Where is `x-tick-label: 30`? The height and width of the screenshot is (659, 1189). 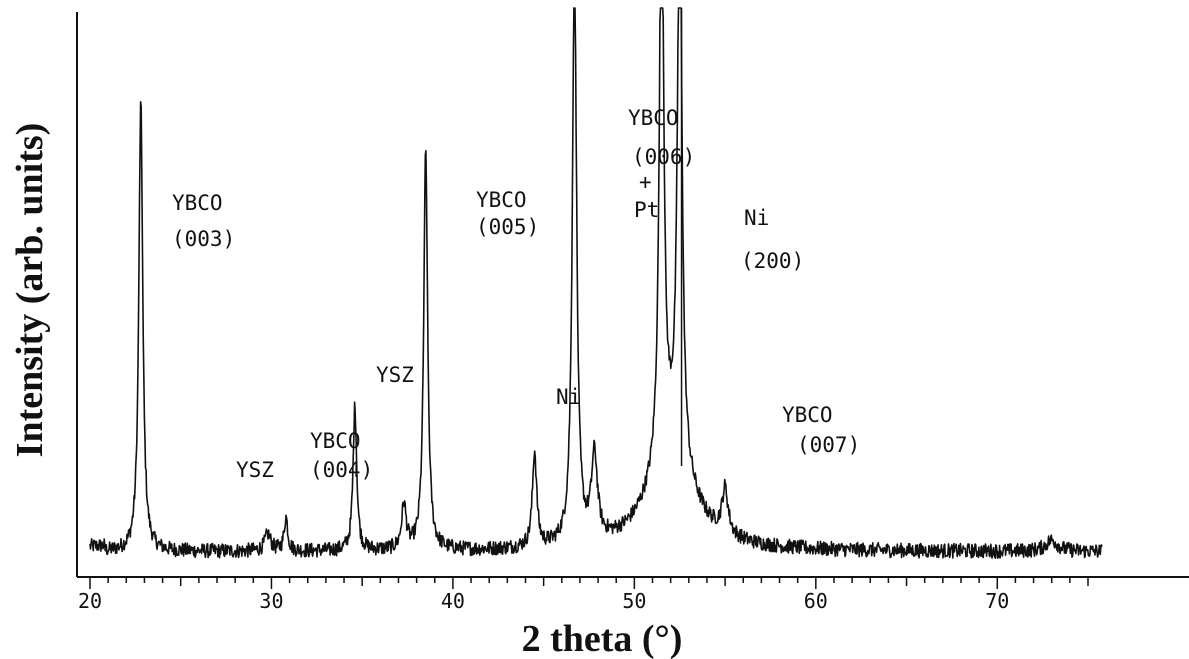 x-tick-label: 30 is located at coordinates (271, 601).